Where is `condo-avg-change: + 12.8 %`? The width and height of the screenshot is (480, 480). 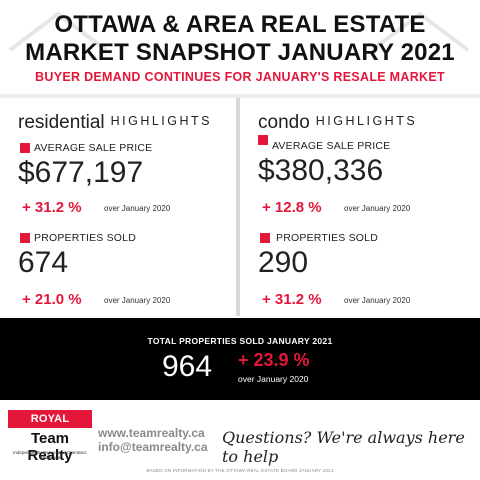 condo-avg-change: + 12.8 % is located at coordinates (292, 207).